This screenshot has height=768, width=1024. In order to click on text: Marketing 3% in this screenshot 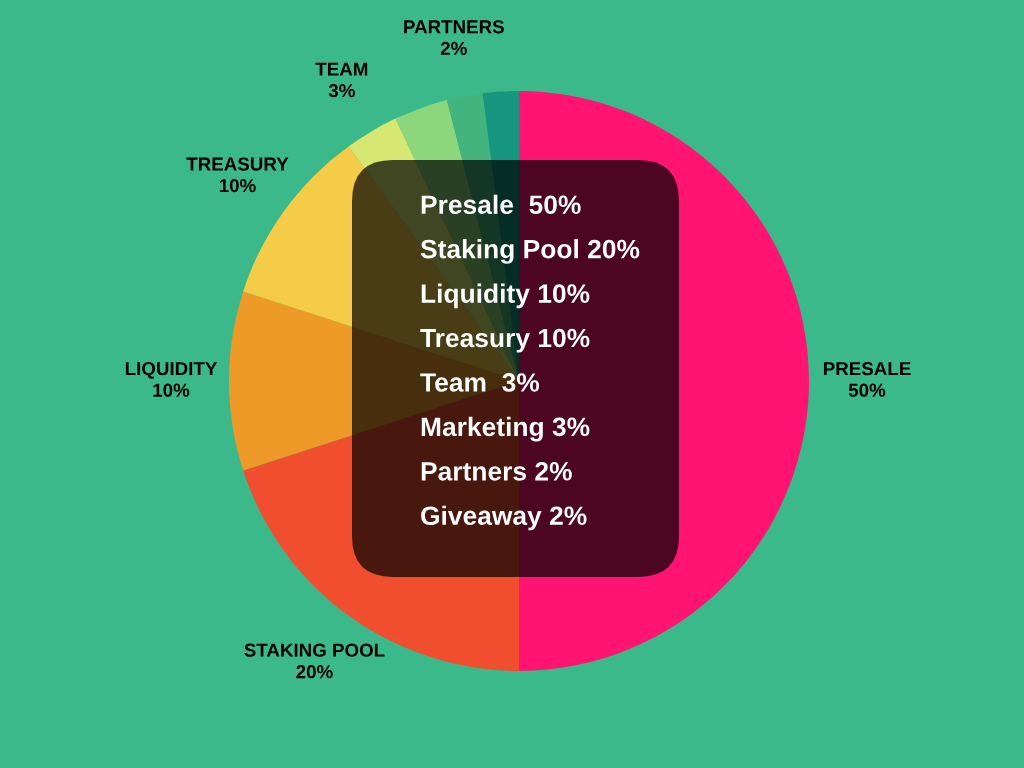, I will do `click(505, 429)`.